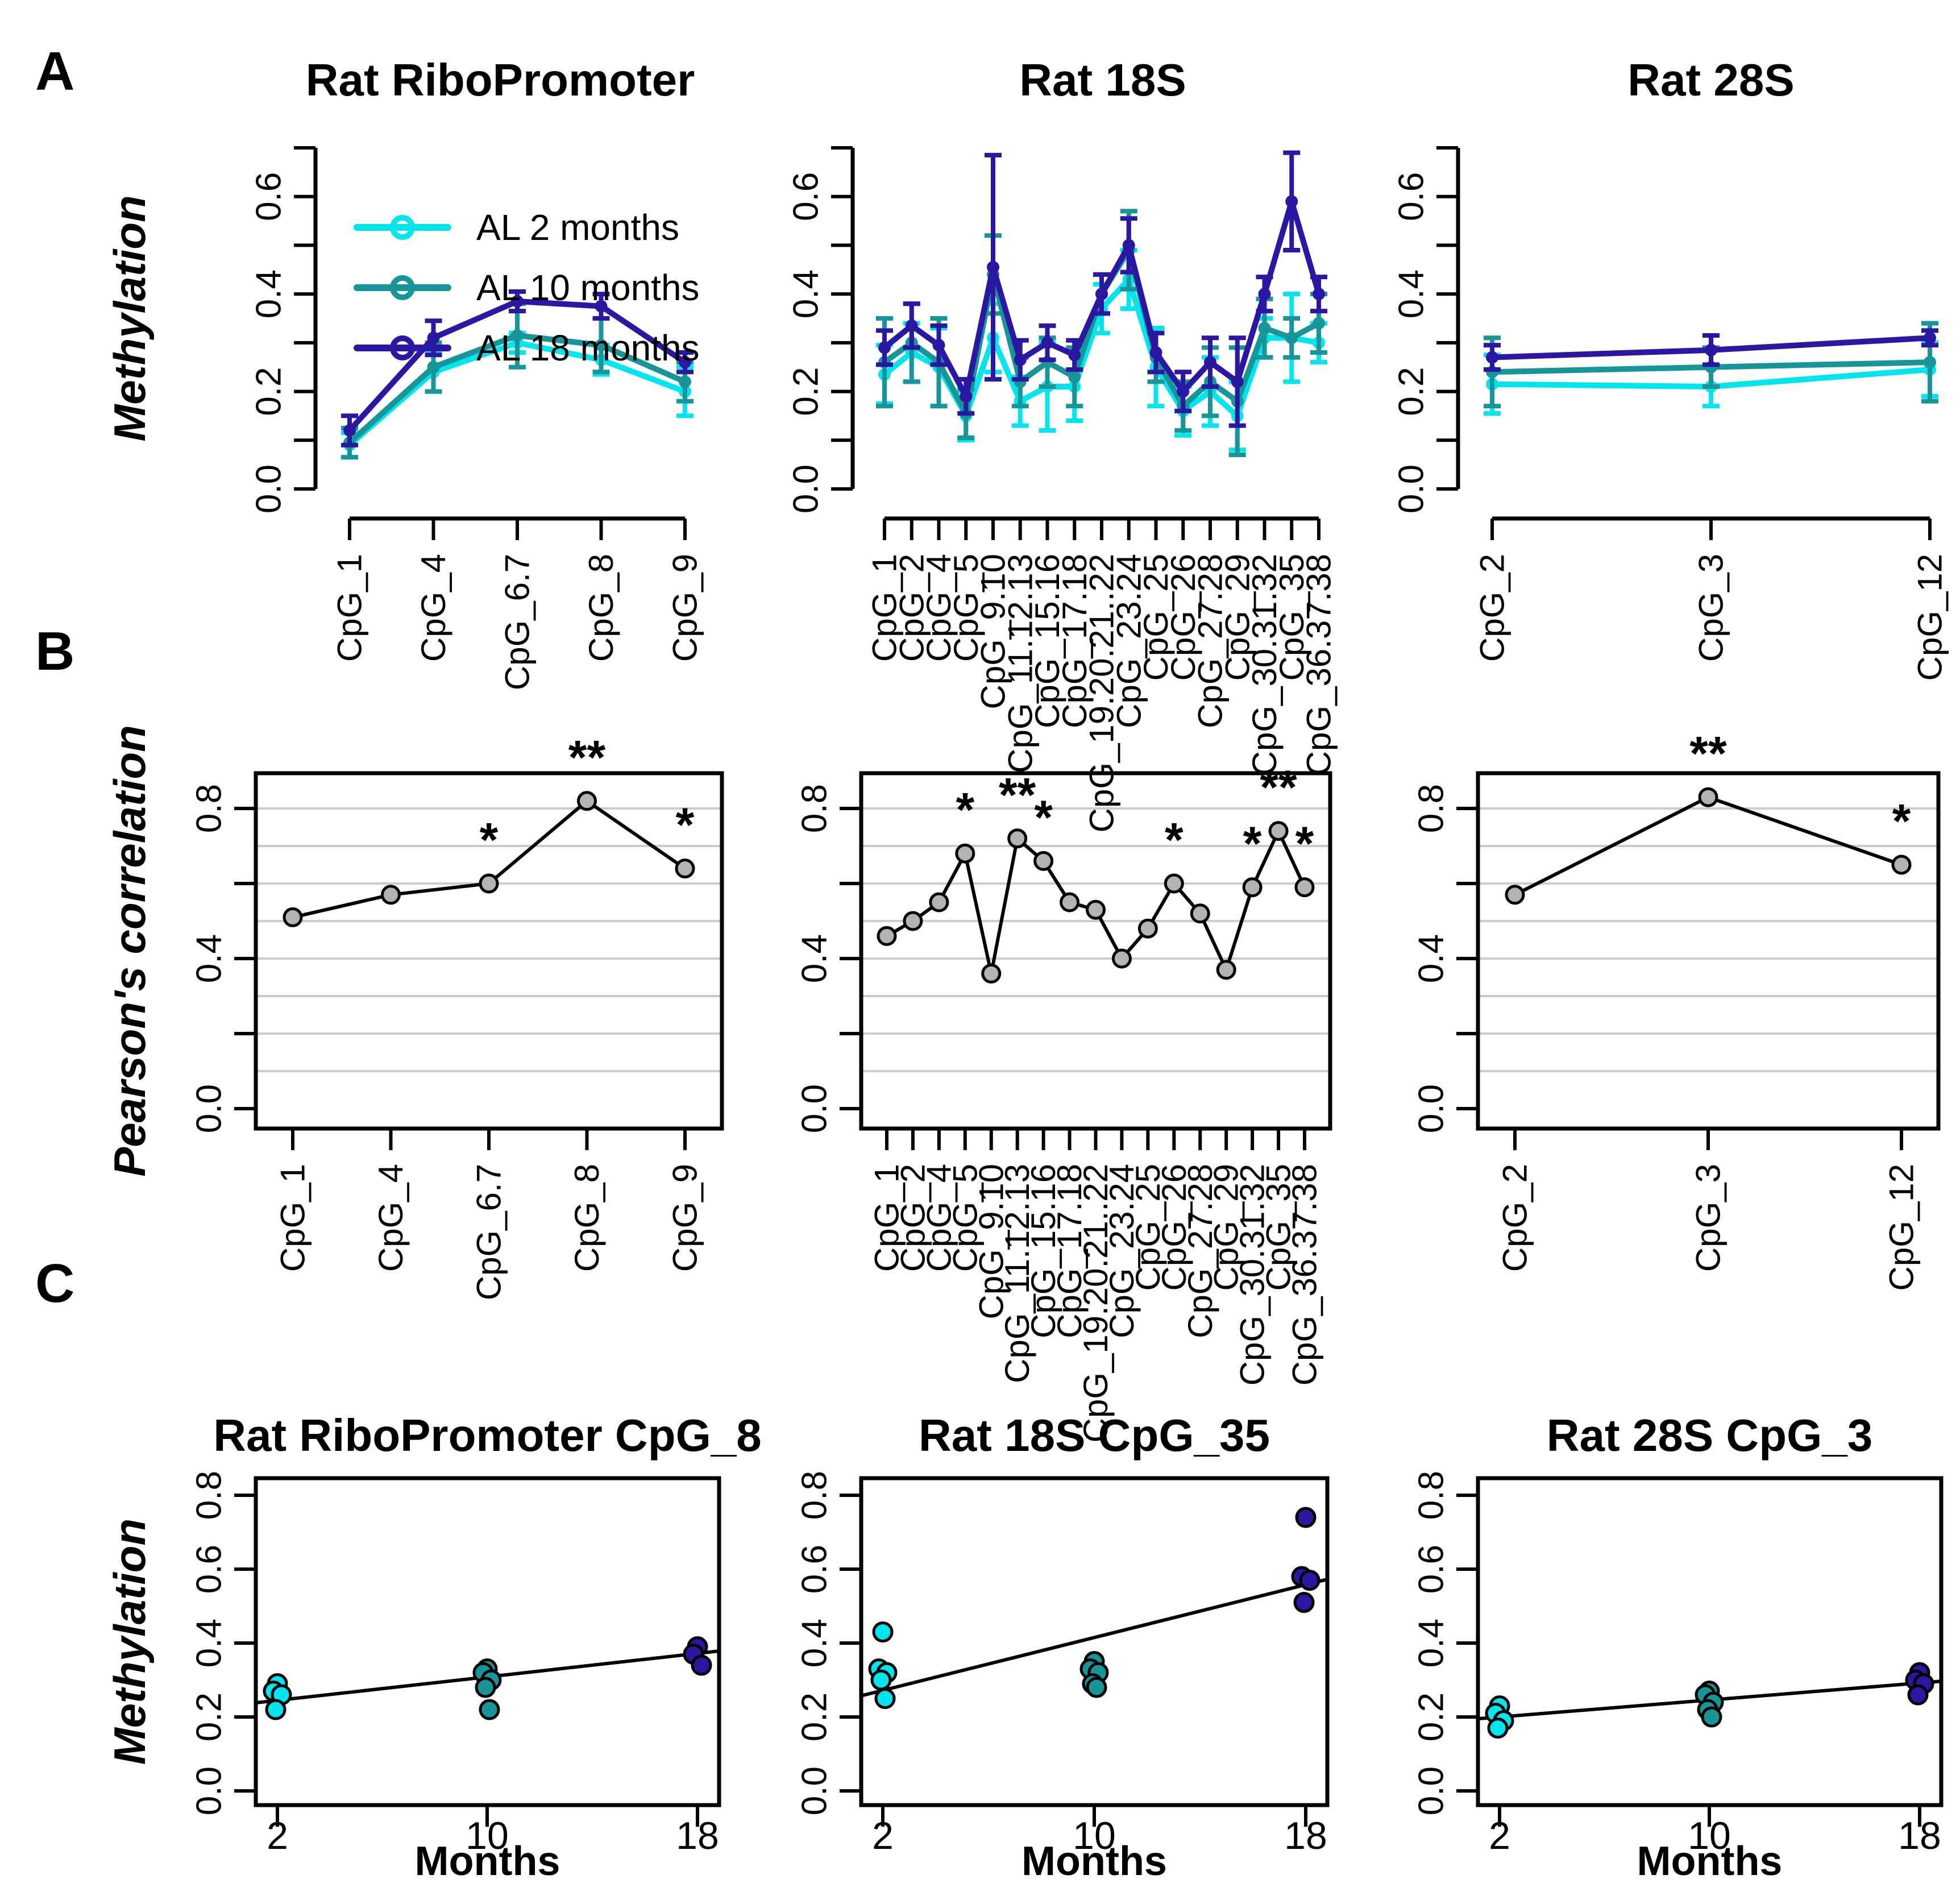  Describe the element at coordinates (588, 347) in the screenshot. I see `legend-label: AL 18 months` at that location.